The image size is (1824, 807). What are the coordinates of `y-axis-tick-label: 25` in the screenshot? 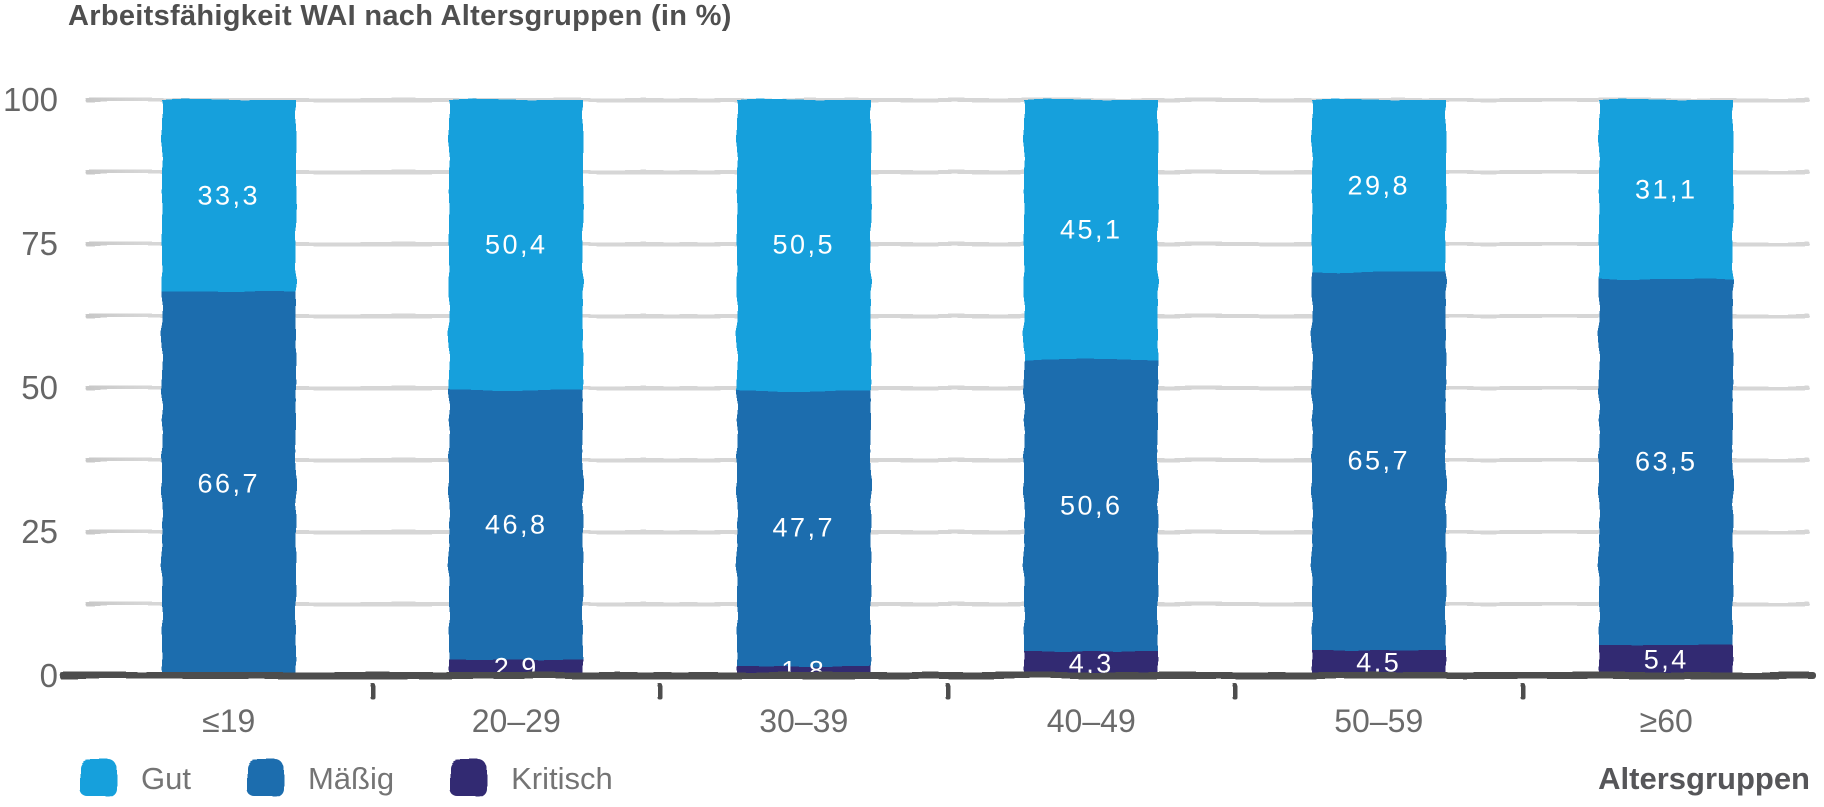 It's located at (39, 531).